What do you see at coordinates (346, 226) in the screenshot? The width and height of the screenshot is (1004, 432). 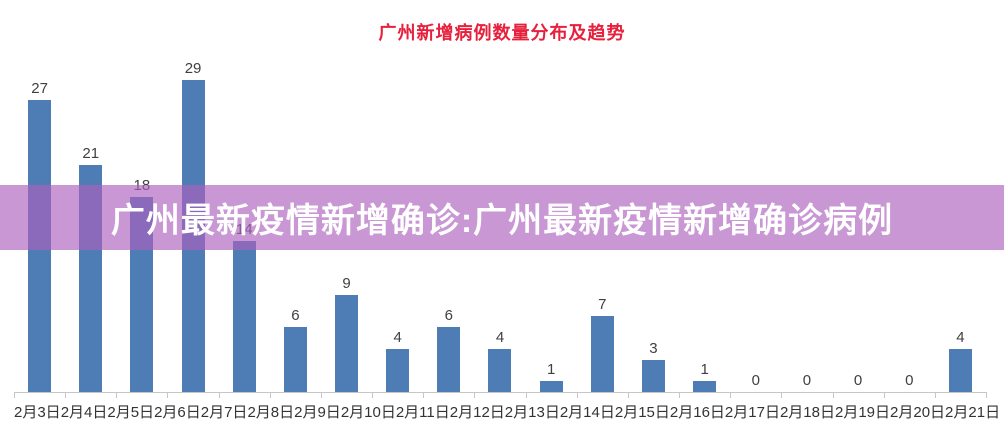 I see `bar-column: 9` at bounding box center [346, 226].